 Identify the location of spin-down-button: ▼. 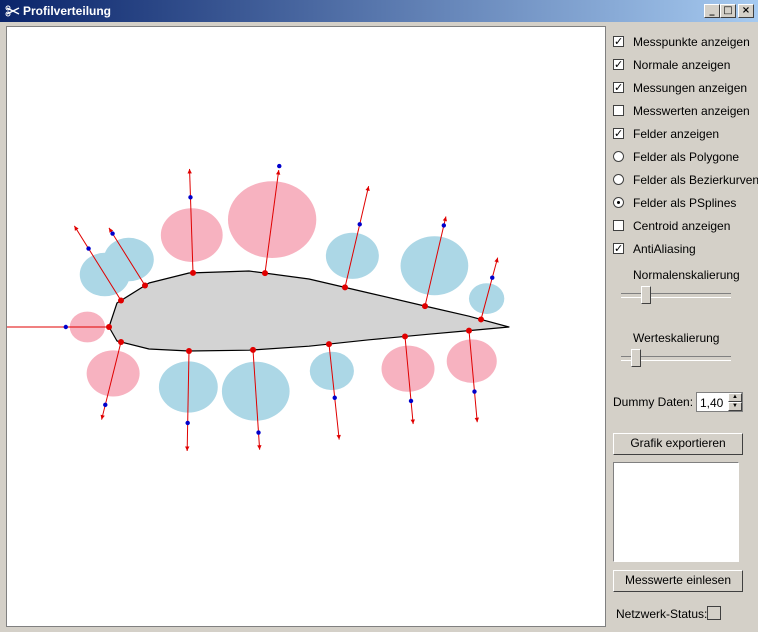
(735, 406).